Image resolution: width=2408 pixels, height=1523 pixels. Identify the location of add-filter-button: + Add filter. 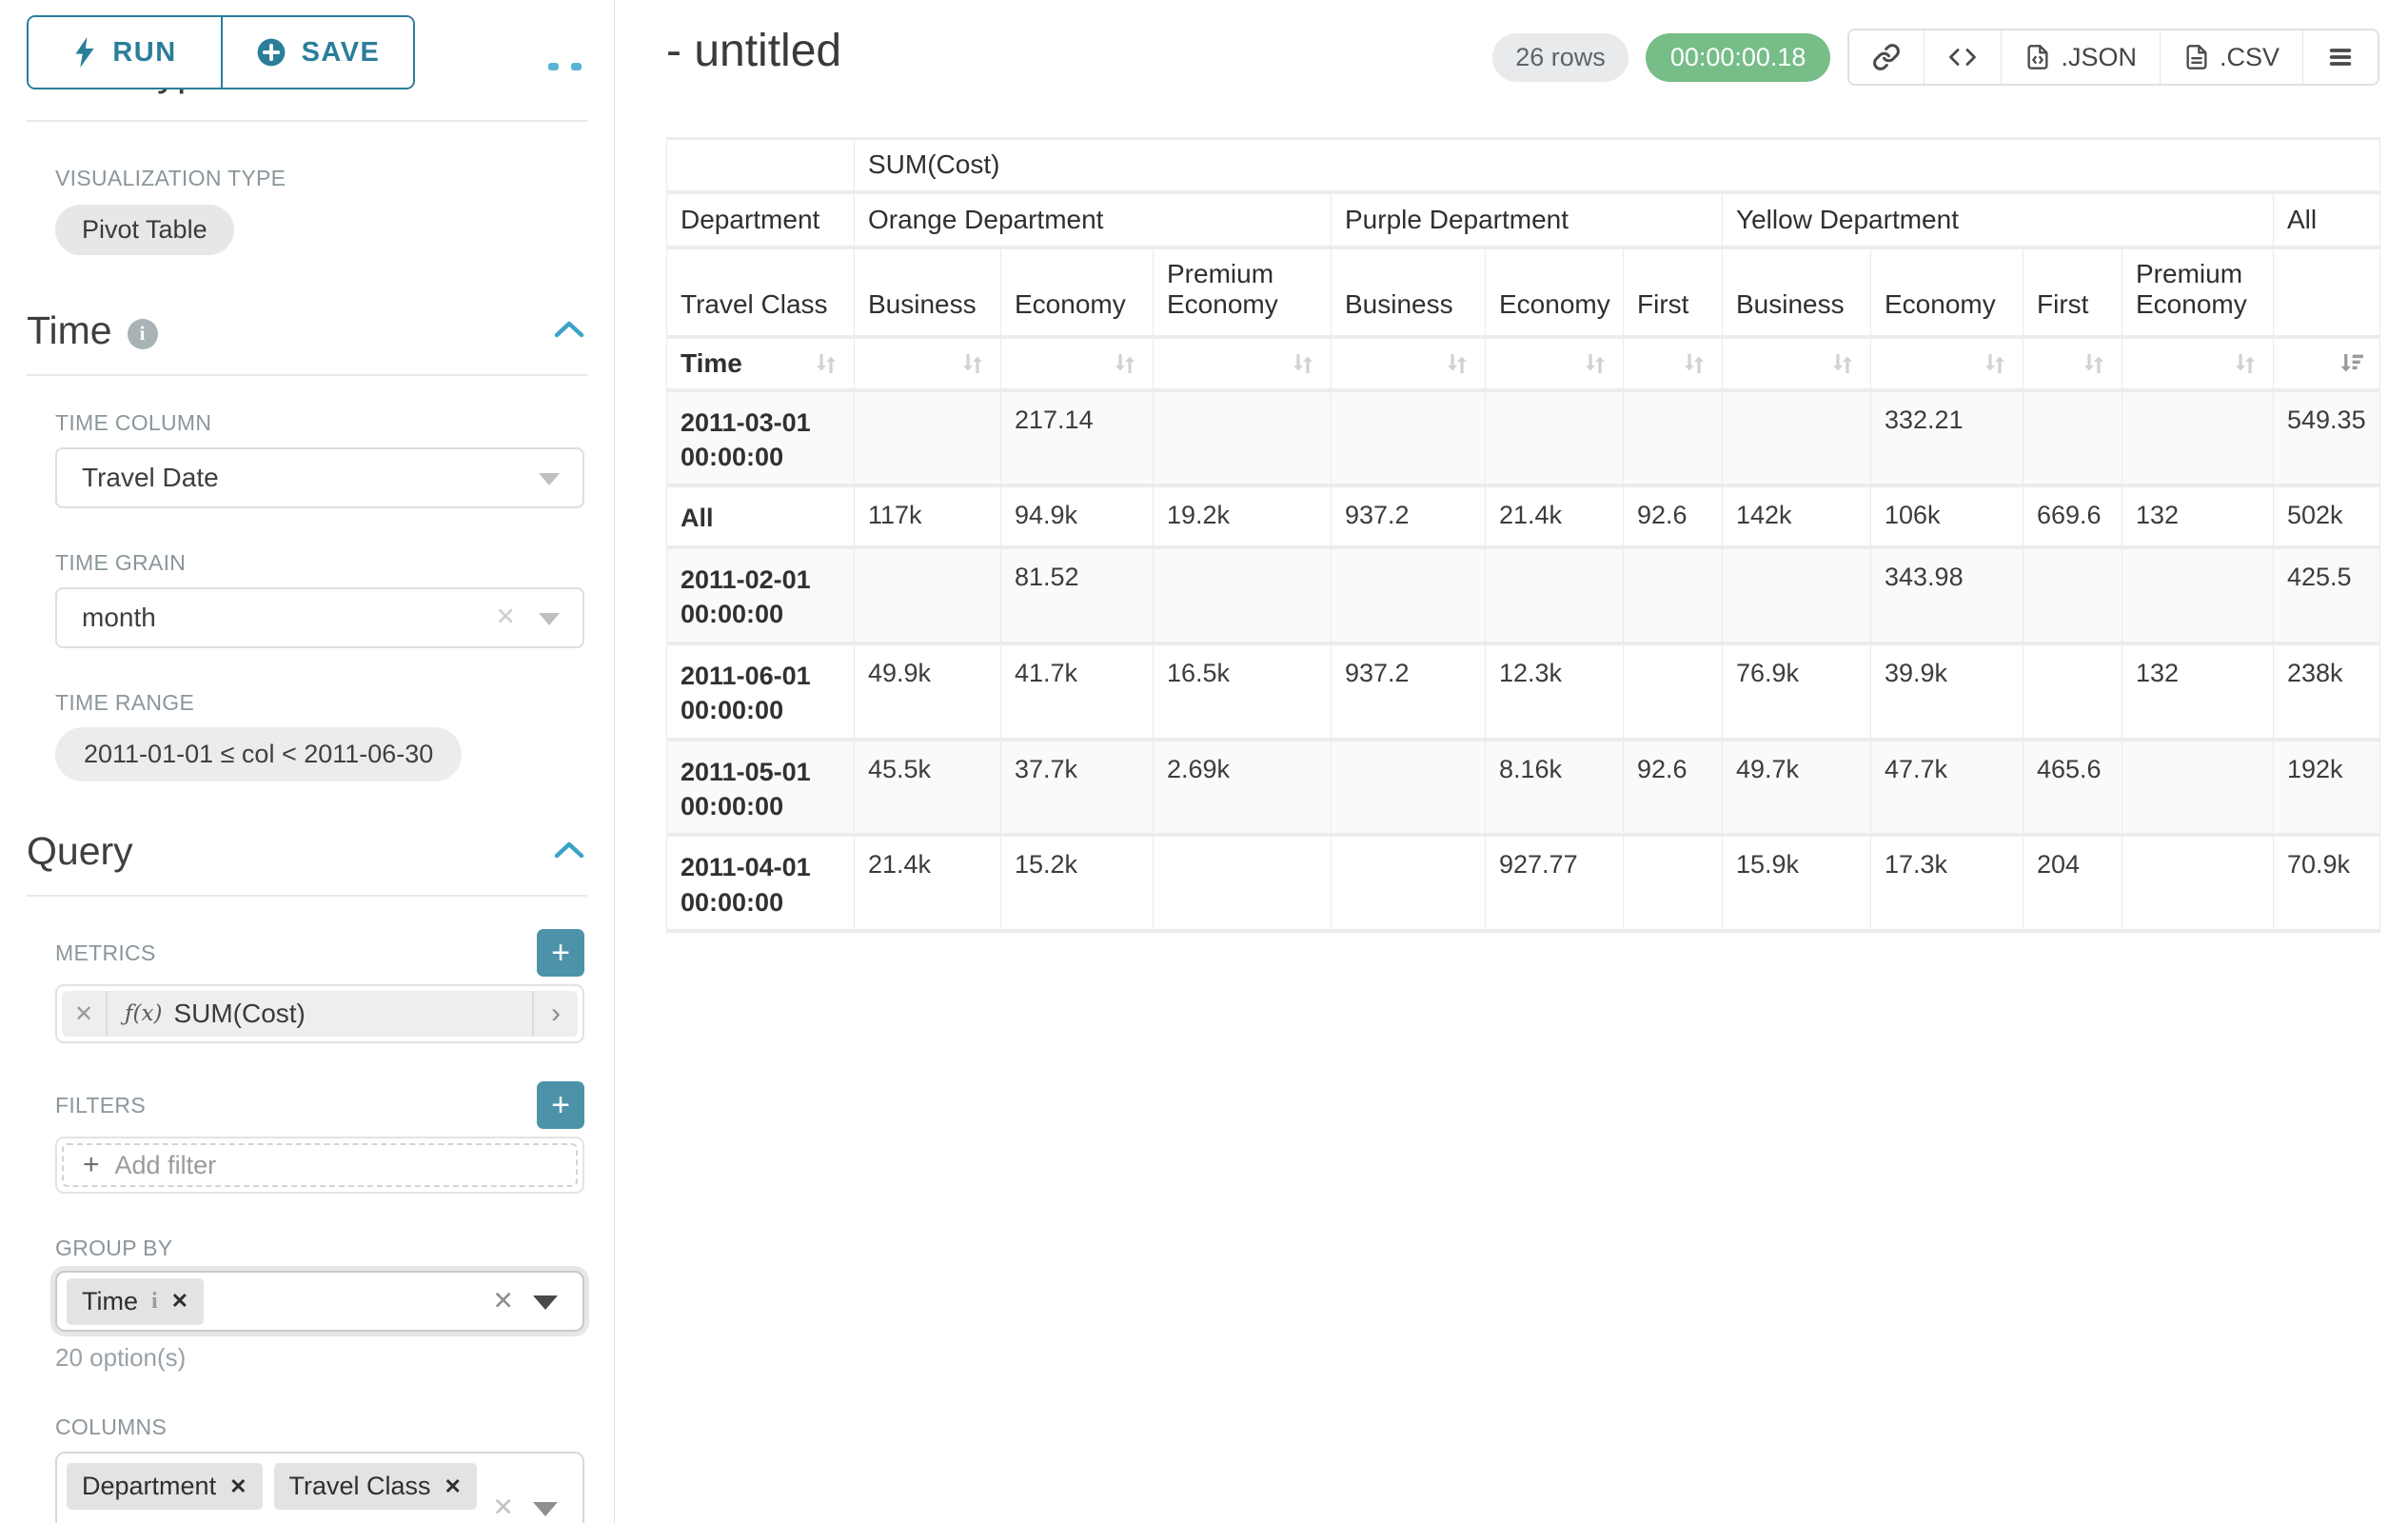
(320, 1165).